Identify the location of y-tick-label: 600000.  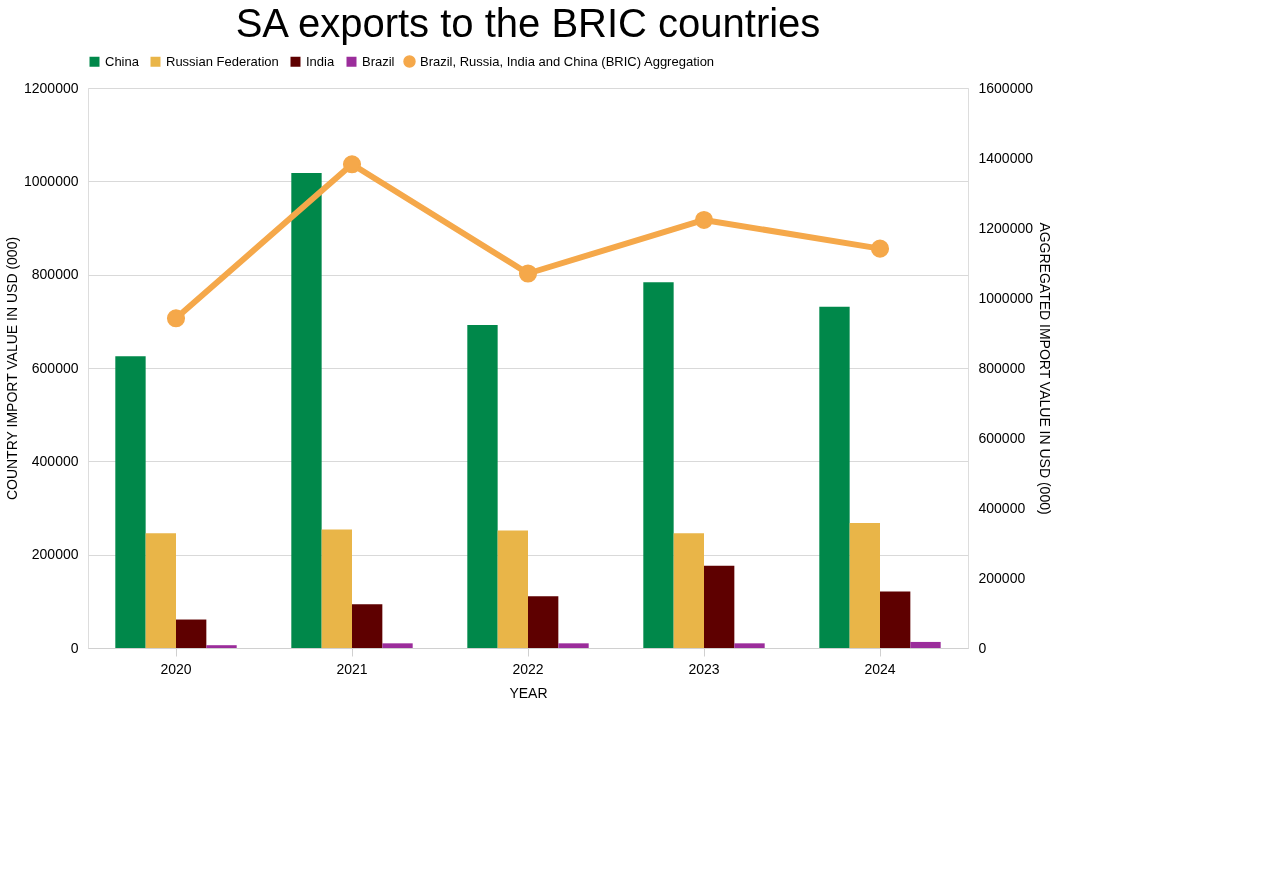
(55, 367).